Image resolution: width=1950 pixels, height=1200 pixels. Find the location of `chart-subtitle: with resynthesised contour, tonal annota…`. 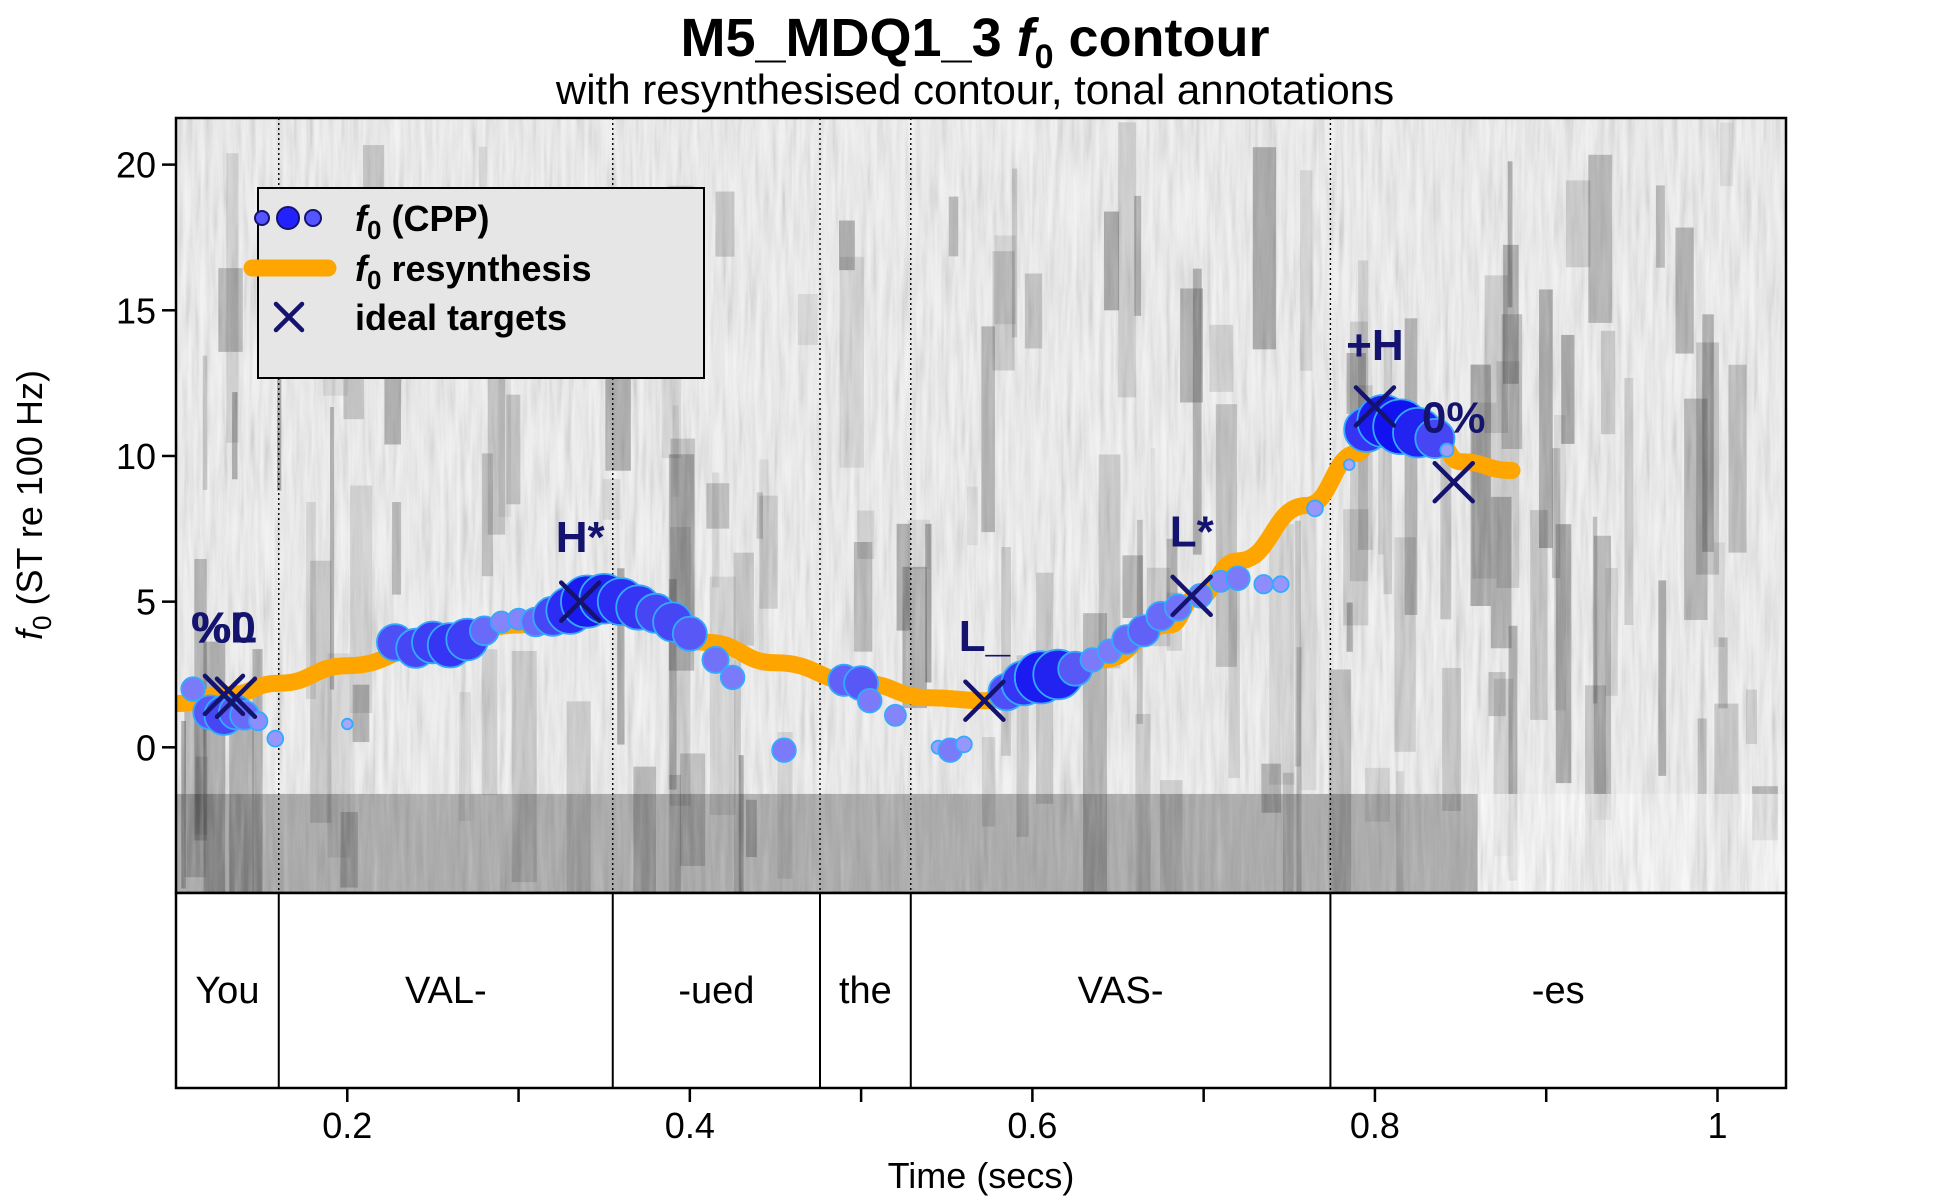

chart-subtitle: with resynthesised contour, tonal annota… is located at coordinates (974, 89).